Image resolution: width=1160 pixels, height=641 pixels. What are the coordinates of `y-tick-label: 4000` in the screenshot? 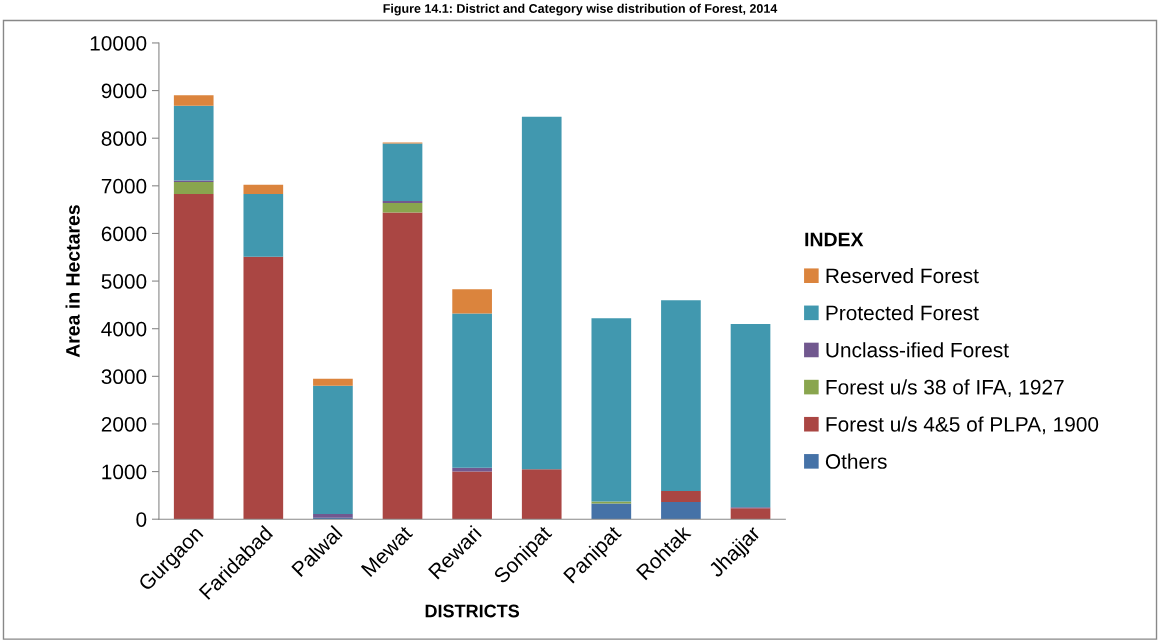 It's located at (124, 329).